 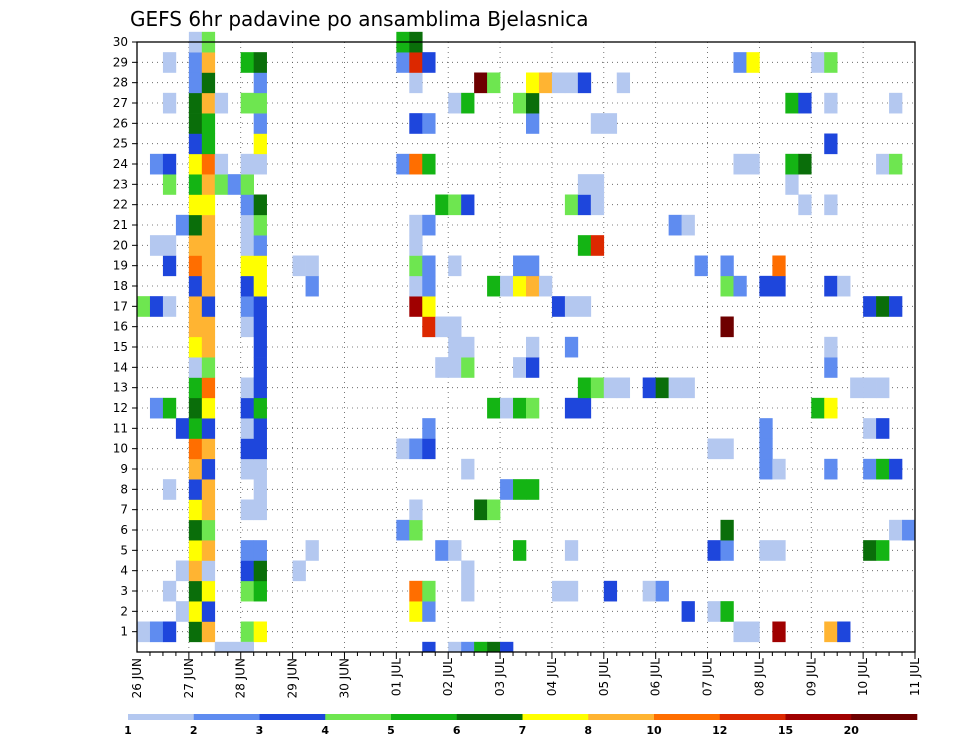 What do you see at coordinates (120, 367) in the screenshot?
I see `y-tick-label: 14` at bounding box center [120, 367].